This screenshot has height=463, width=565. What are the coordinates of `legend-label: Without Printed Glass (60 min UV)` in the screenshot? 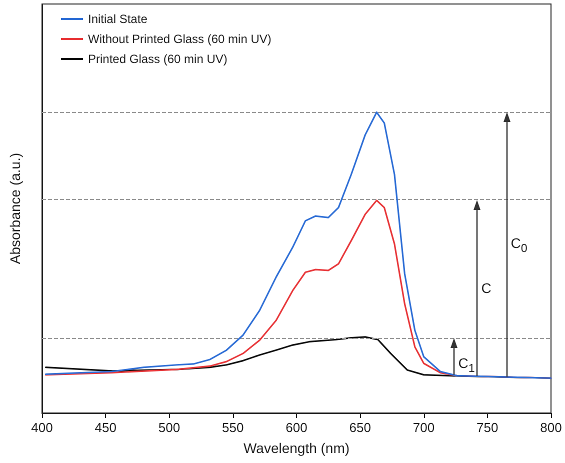 It's located at (180, 39).